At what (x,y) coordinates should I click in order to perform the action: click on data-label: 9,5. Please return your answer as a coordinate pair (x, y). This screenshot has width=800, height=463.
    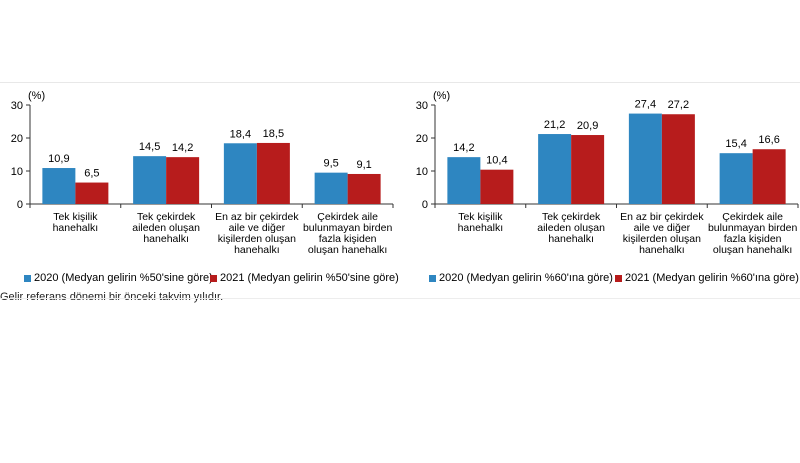
    Looking at the image, I should click on (330, 164).